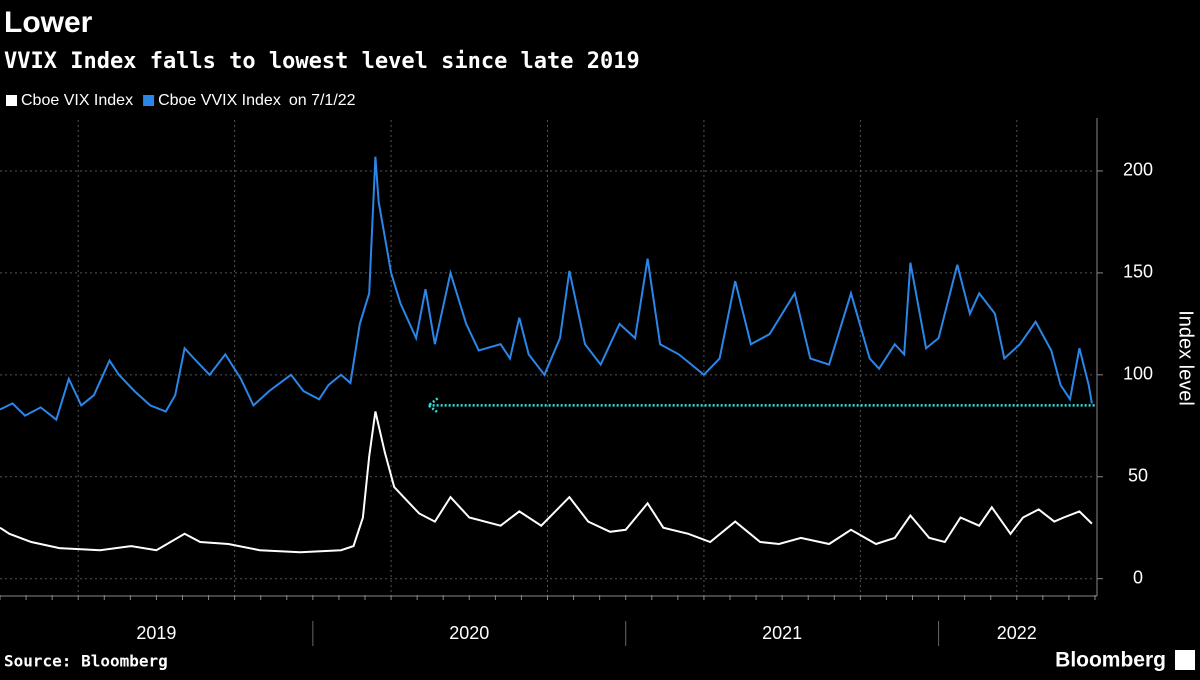  I want to click on y-axis-label: Index level, so click(1186, 358).